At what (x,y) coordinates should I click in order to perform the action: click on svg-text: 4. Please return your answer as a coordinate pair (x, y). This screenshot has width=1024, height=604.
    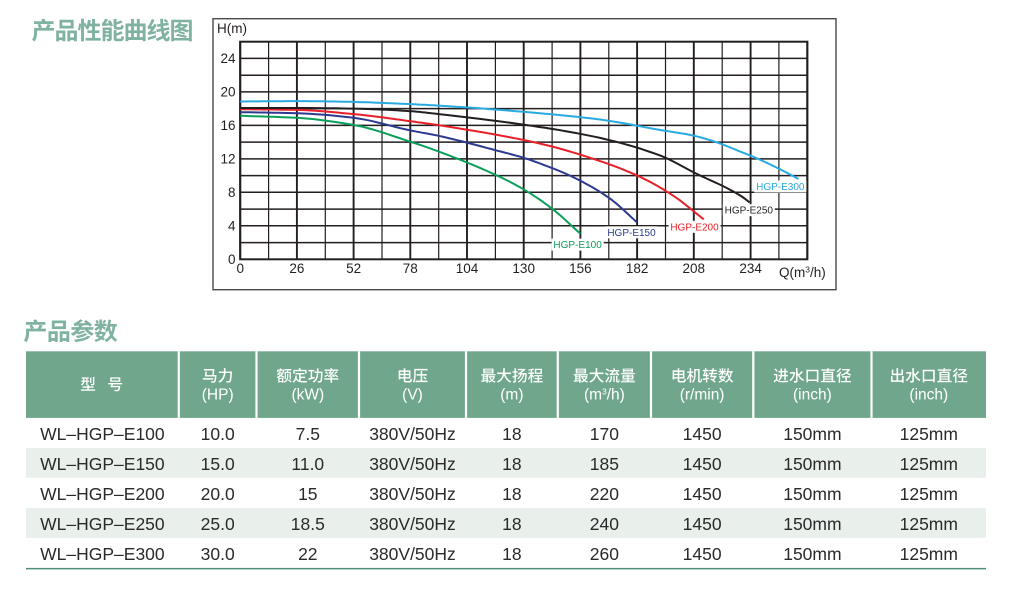
    Looking at the image, I should click on (232, 226).